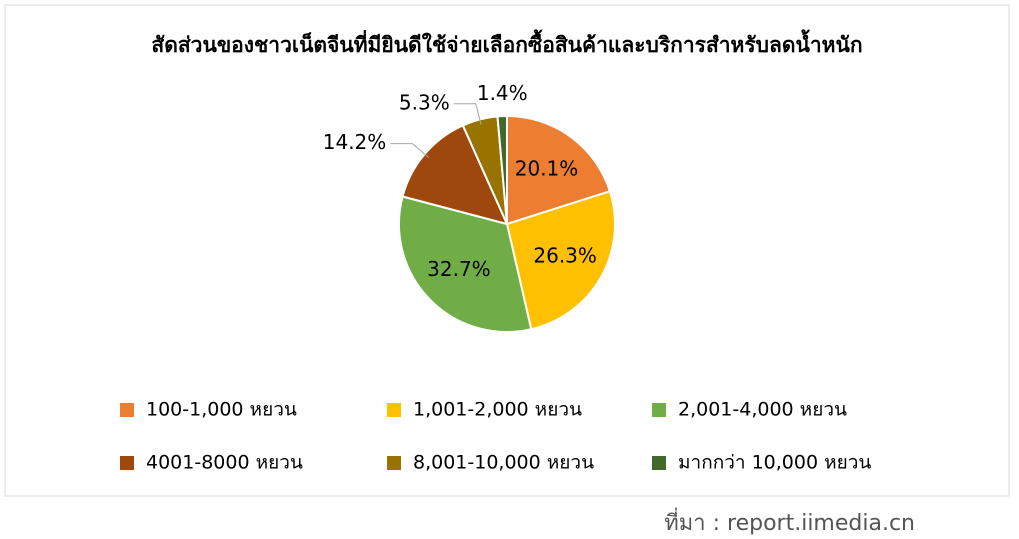 The width and height of the screenshot is (1019, 539). What do you see at coordinates (221, 410) in the screenshot?
I see `legend-label: 100-1,000 หยวน` at bounding box center [221, 410].